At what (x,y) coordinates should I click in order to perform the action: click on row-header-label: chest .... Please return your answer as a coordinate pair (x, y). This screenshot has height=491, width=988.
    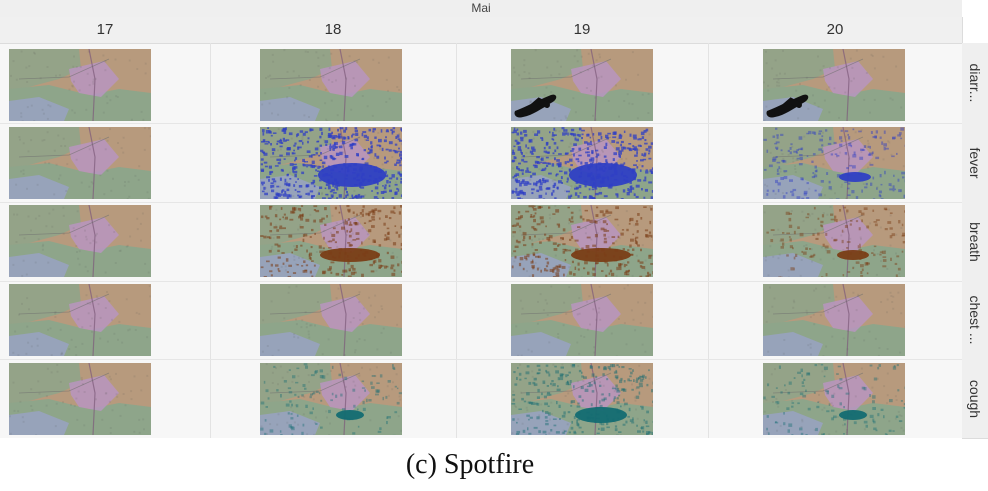
    Looking at the image, I should click on (975, 319).